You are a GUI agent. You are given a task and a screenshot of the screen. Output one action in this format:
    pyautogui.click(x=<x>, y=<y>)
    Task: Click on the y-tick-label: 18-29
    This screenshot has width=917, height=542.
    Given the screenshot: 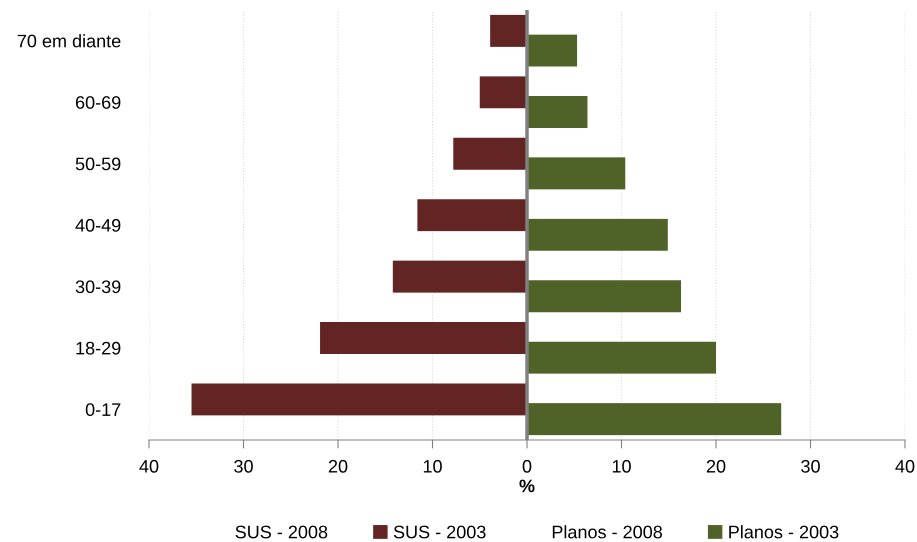 What is the action you would take?
    pyautogui.click(x=98, y=348)
    